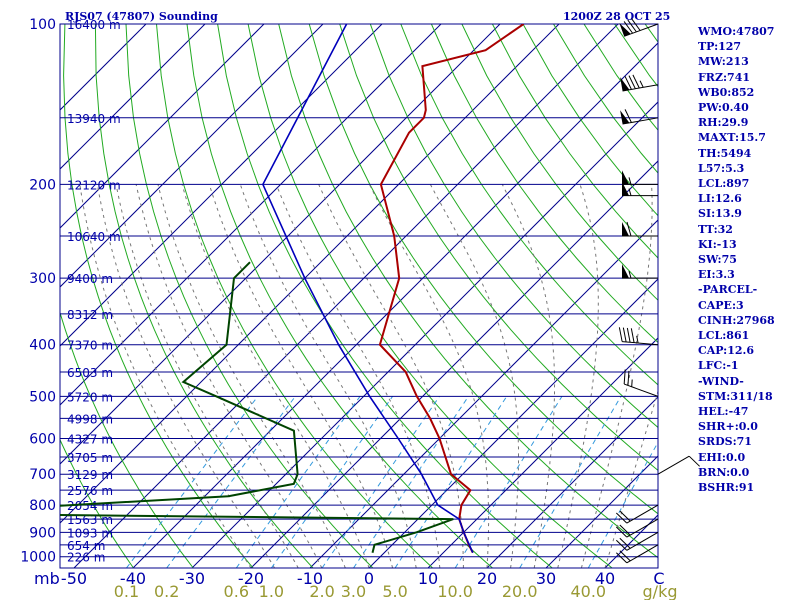 This screenshot has width=800, height=600. I want to click on pressure-tick-label: 800, so click(42, 506).